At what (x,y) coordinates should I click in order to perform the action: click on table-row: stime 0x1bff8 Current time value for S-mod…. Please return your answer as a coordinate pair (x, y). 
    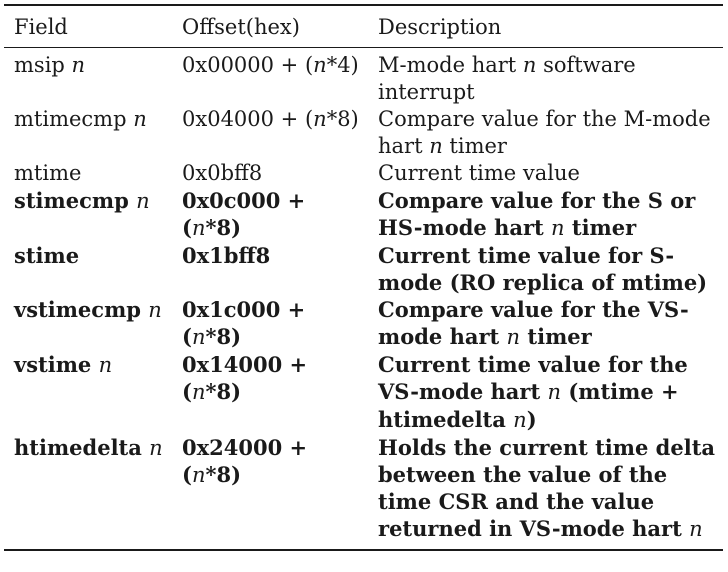
    Looking at the image, I should click on (363, 269).